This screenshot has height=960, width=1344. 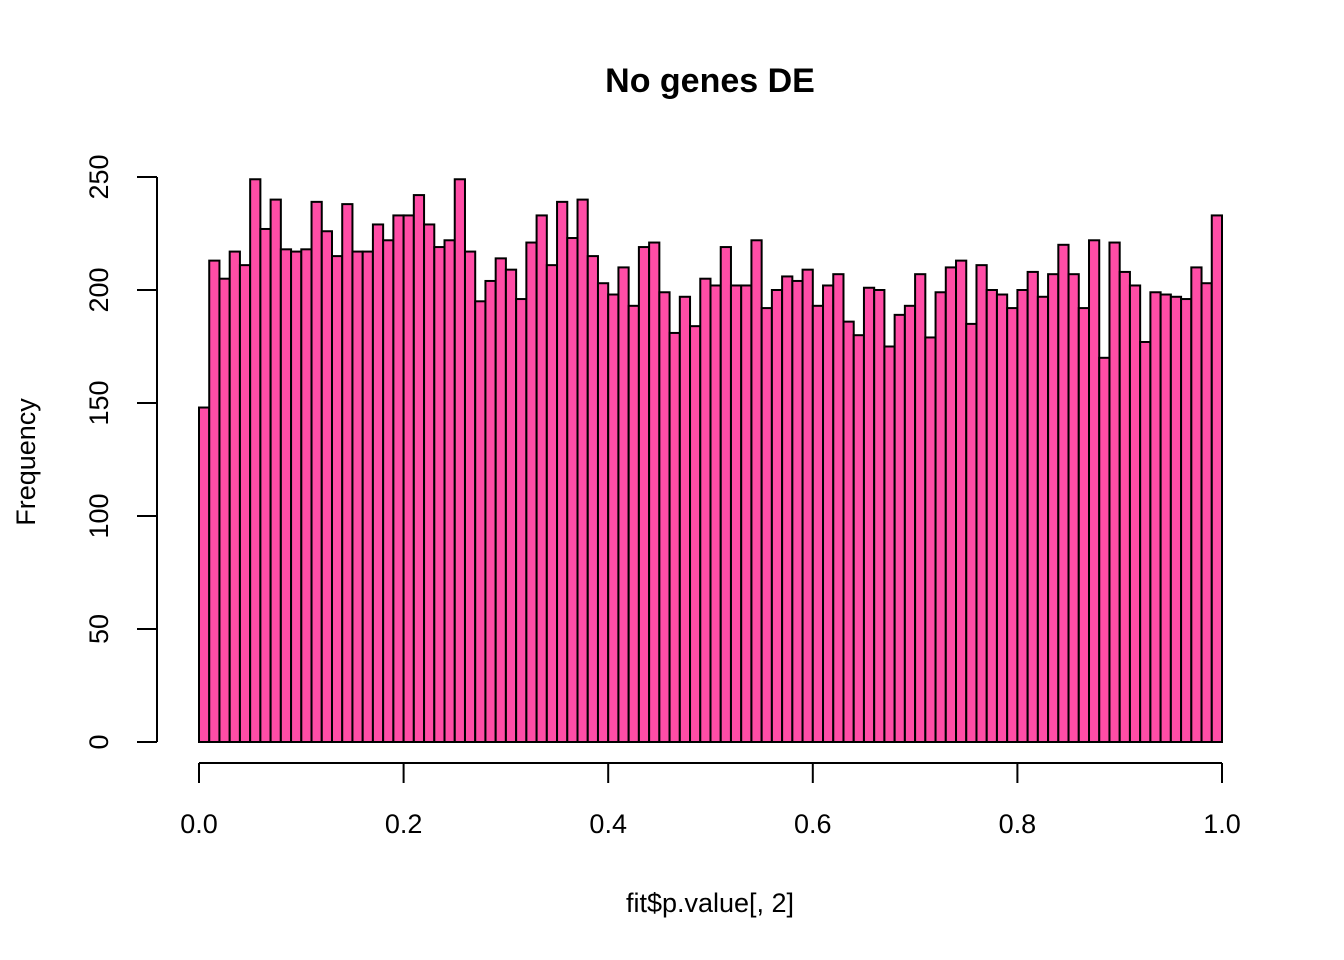 I want to click on y-tick-label: 200, so click(x=99, y=289).